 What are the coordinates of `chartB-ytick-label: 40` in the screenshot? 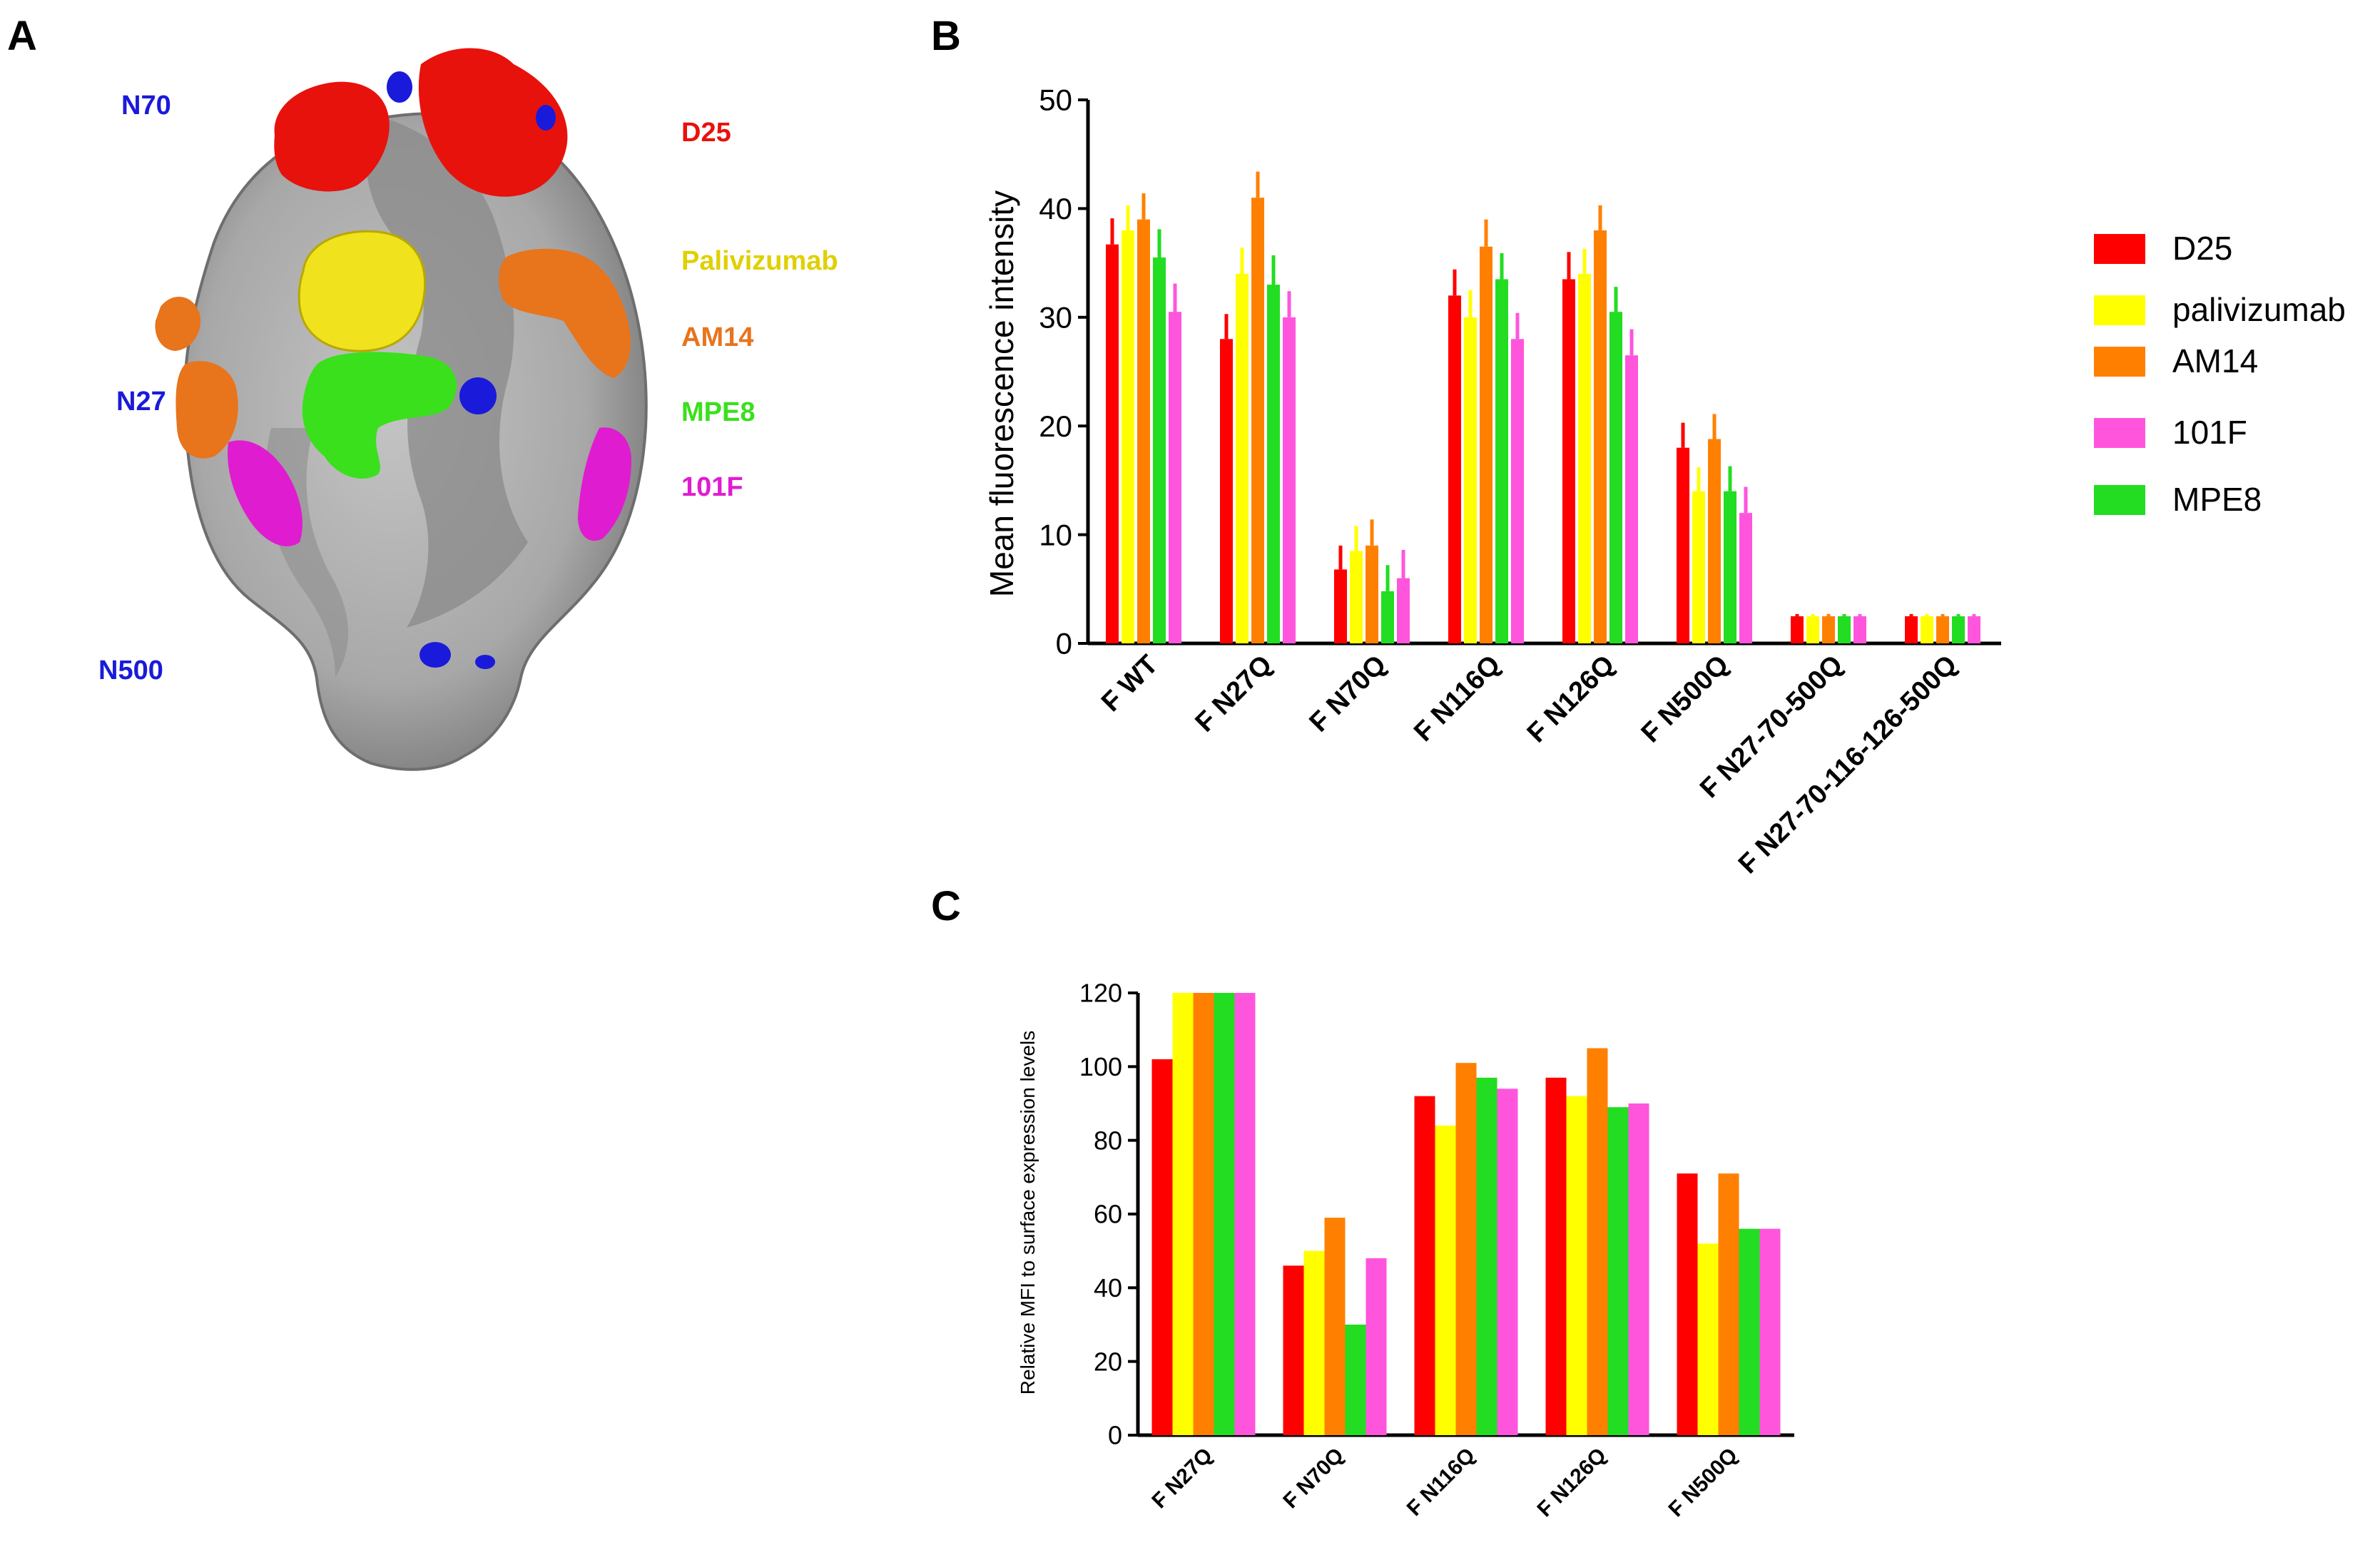 It's located at (1055, 208).